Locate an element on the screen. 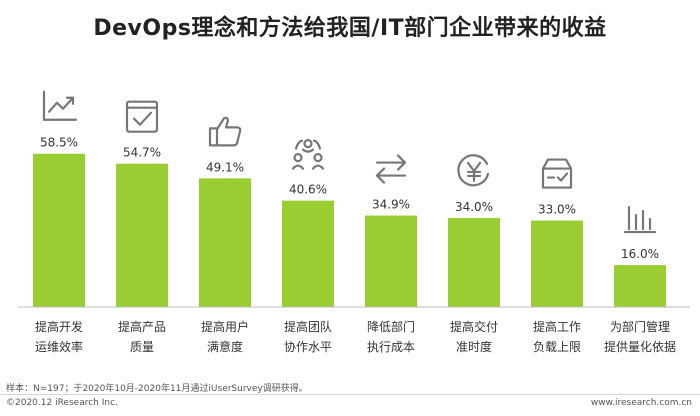 Image resolution: width=700 pixels, height=416 pixels. value-label-5: 34.9% is located at coordinates (391, 205).